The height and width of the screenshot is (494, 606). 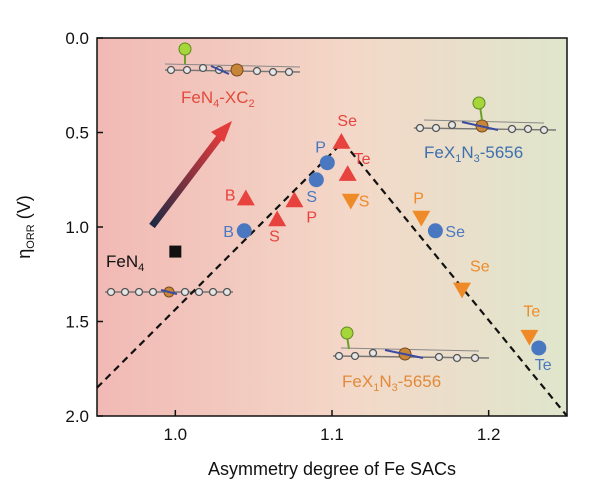 What do you see at coordinates (77, 133) in the screenshot?
I see `y-tick-label: 0.5` at bounding box center [77, 133].